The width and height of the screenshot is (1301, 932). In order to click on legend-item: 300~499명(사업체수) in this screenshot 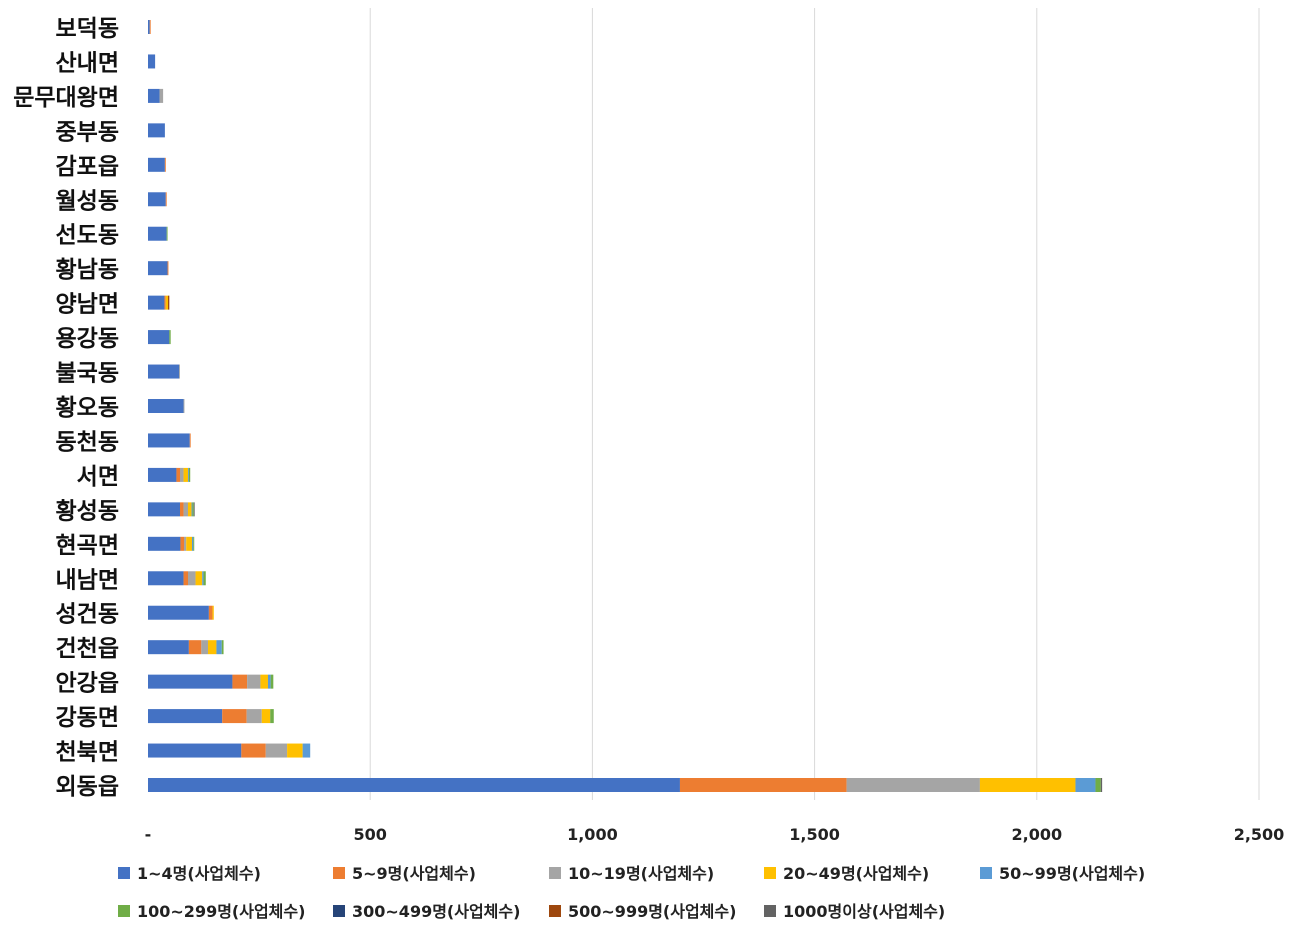, I will do `click(426, 911)`.